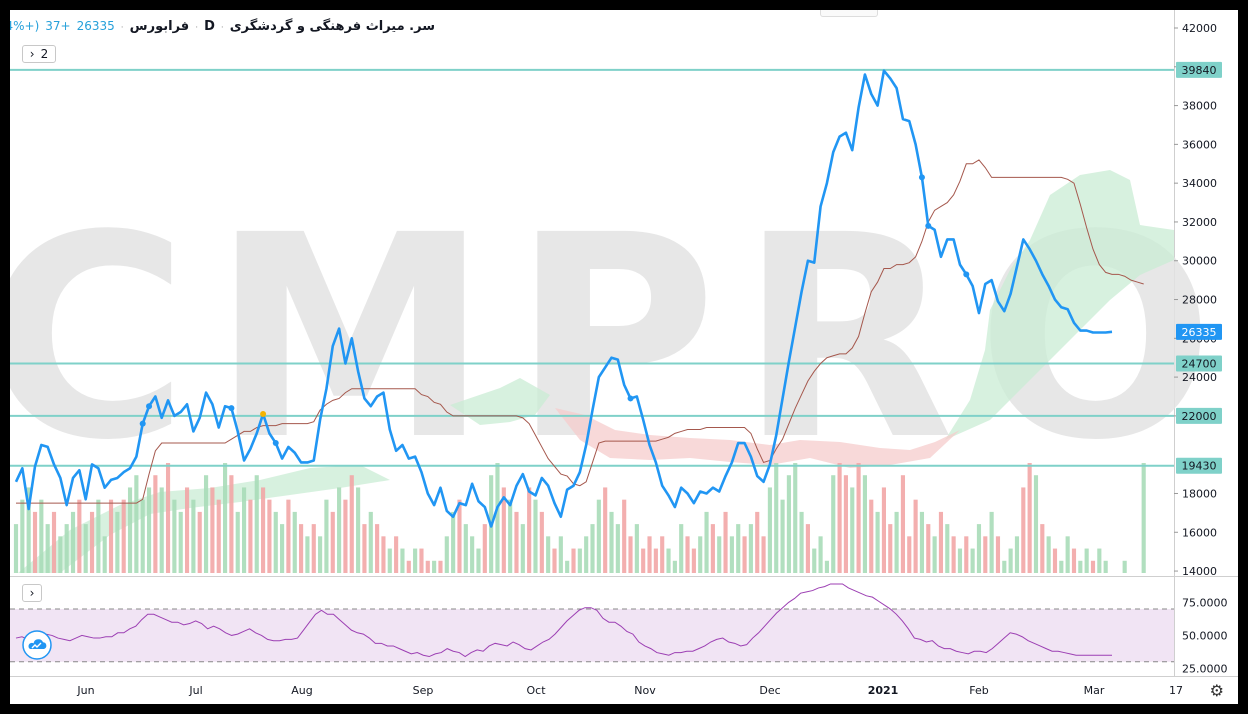 Image resolution: width=1248 pixels, height=714 pixels. I want to click on time-tick-label: Mar, so click(1094, 690).